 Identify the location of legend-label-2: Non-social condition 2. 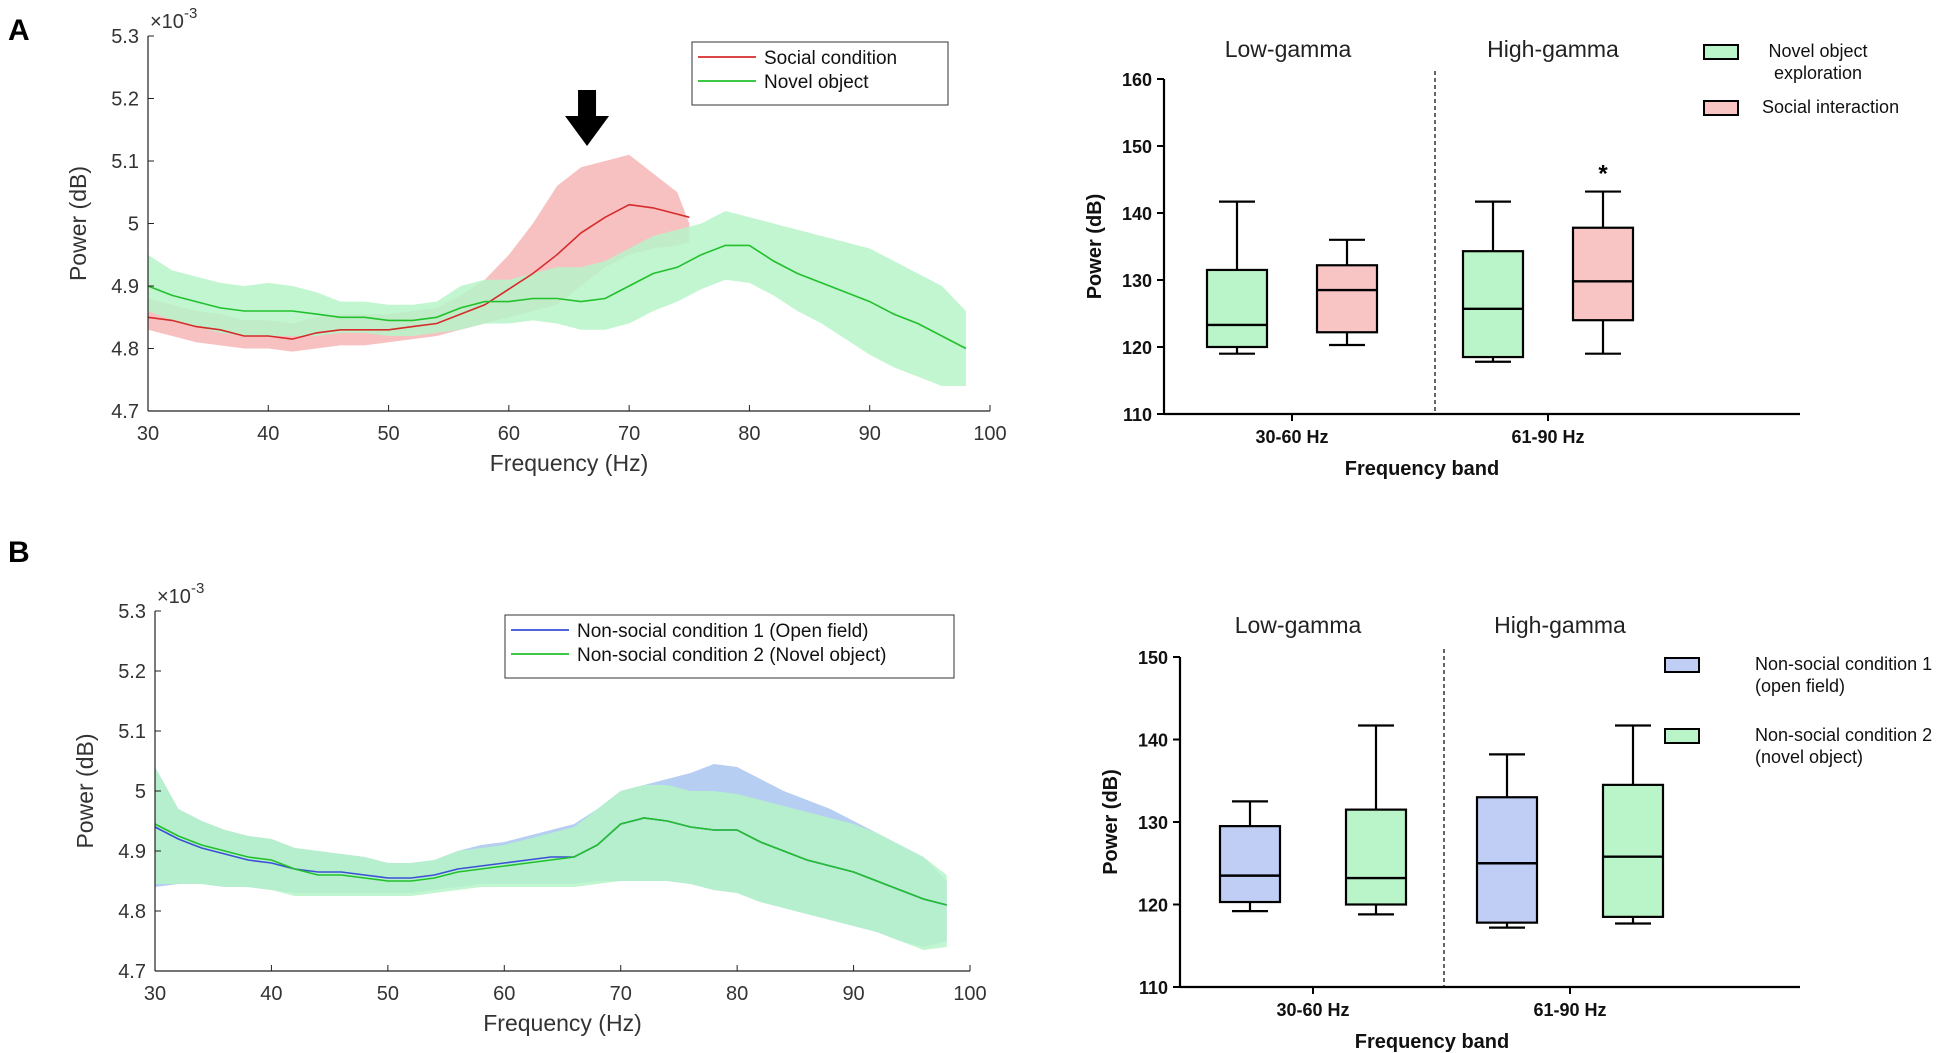
(1843, 735).